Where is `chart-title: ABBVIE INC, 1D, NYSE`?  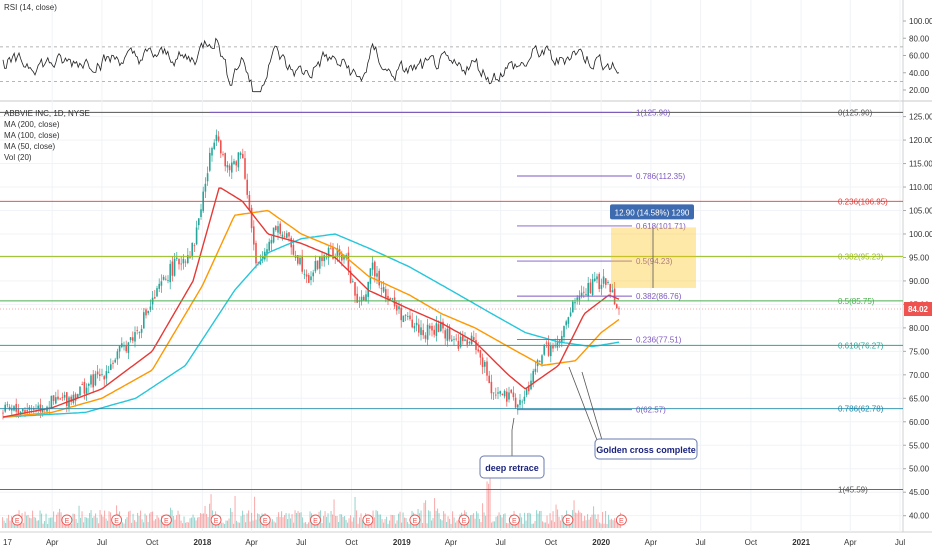
chart-title: ABBVIE INC, 1D, NYSE is located at coordinates (47, 113).